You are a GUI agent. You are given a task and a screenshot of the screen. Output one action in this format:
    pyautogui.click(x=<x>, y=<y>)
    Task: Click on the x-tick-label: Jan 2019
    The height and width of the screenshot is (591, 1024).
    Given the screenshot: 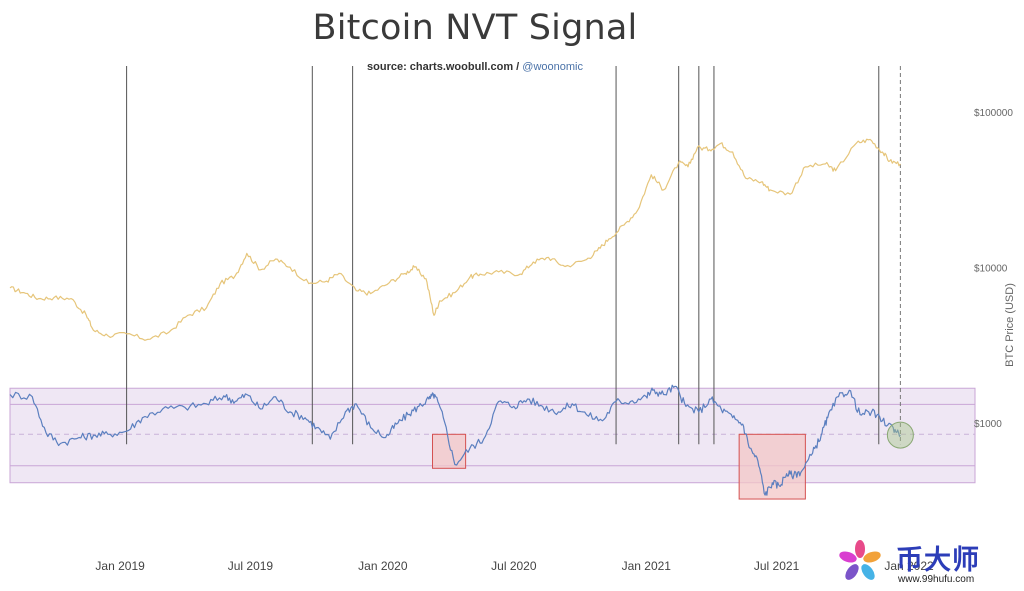 What is the action you would take?
    pyautogui.click(x=120, y=566)
    